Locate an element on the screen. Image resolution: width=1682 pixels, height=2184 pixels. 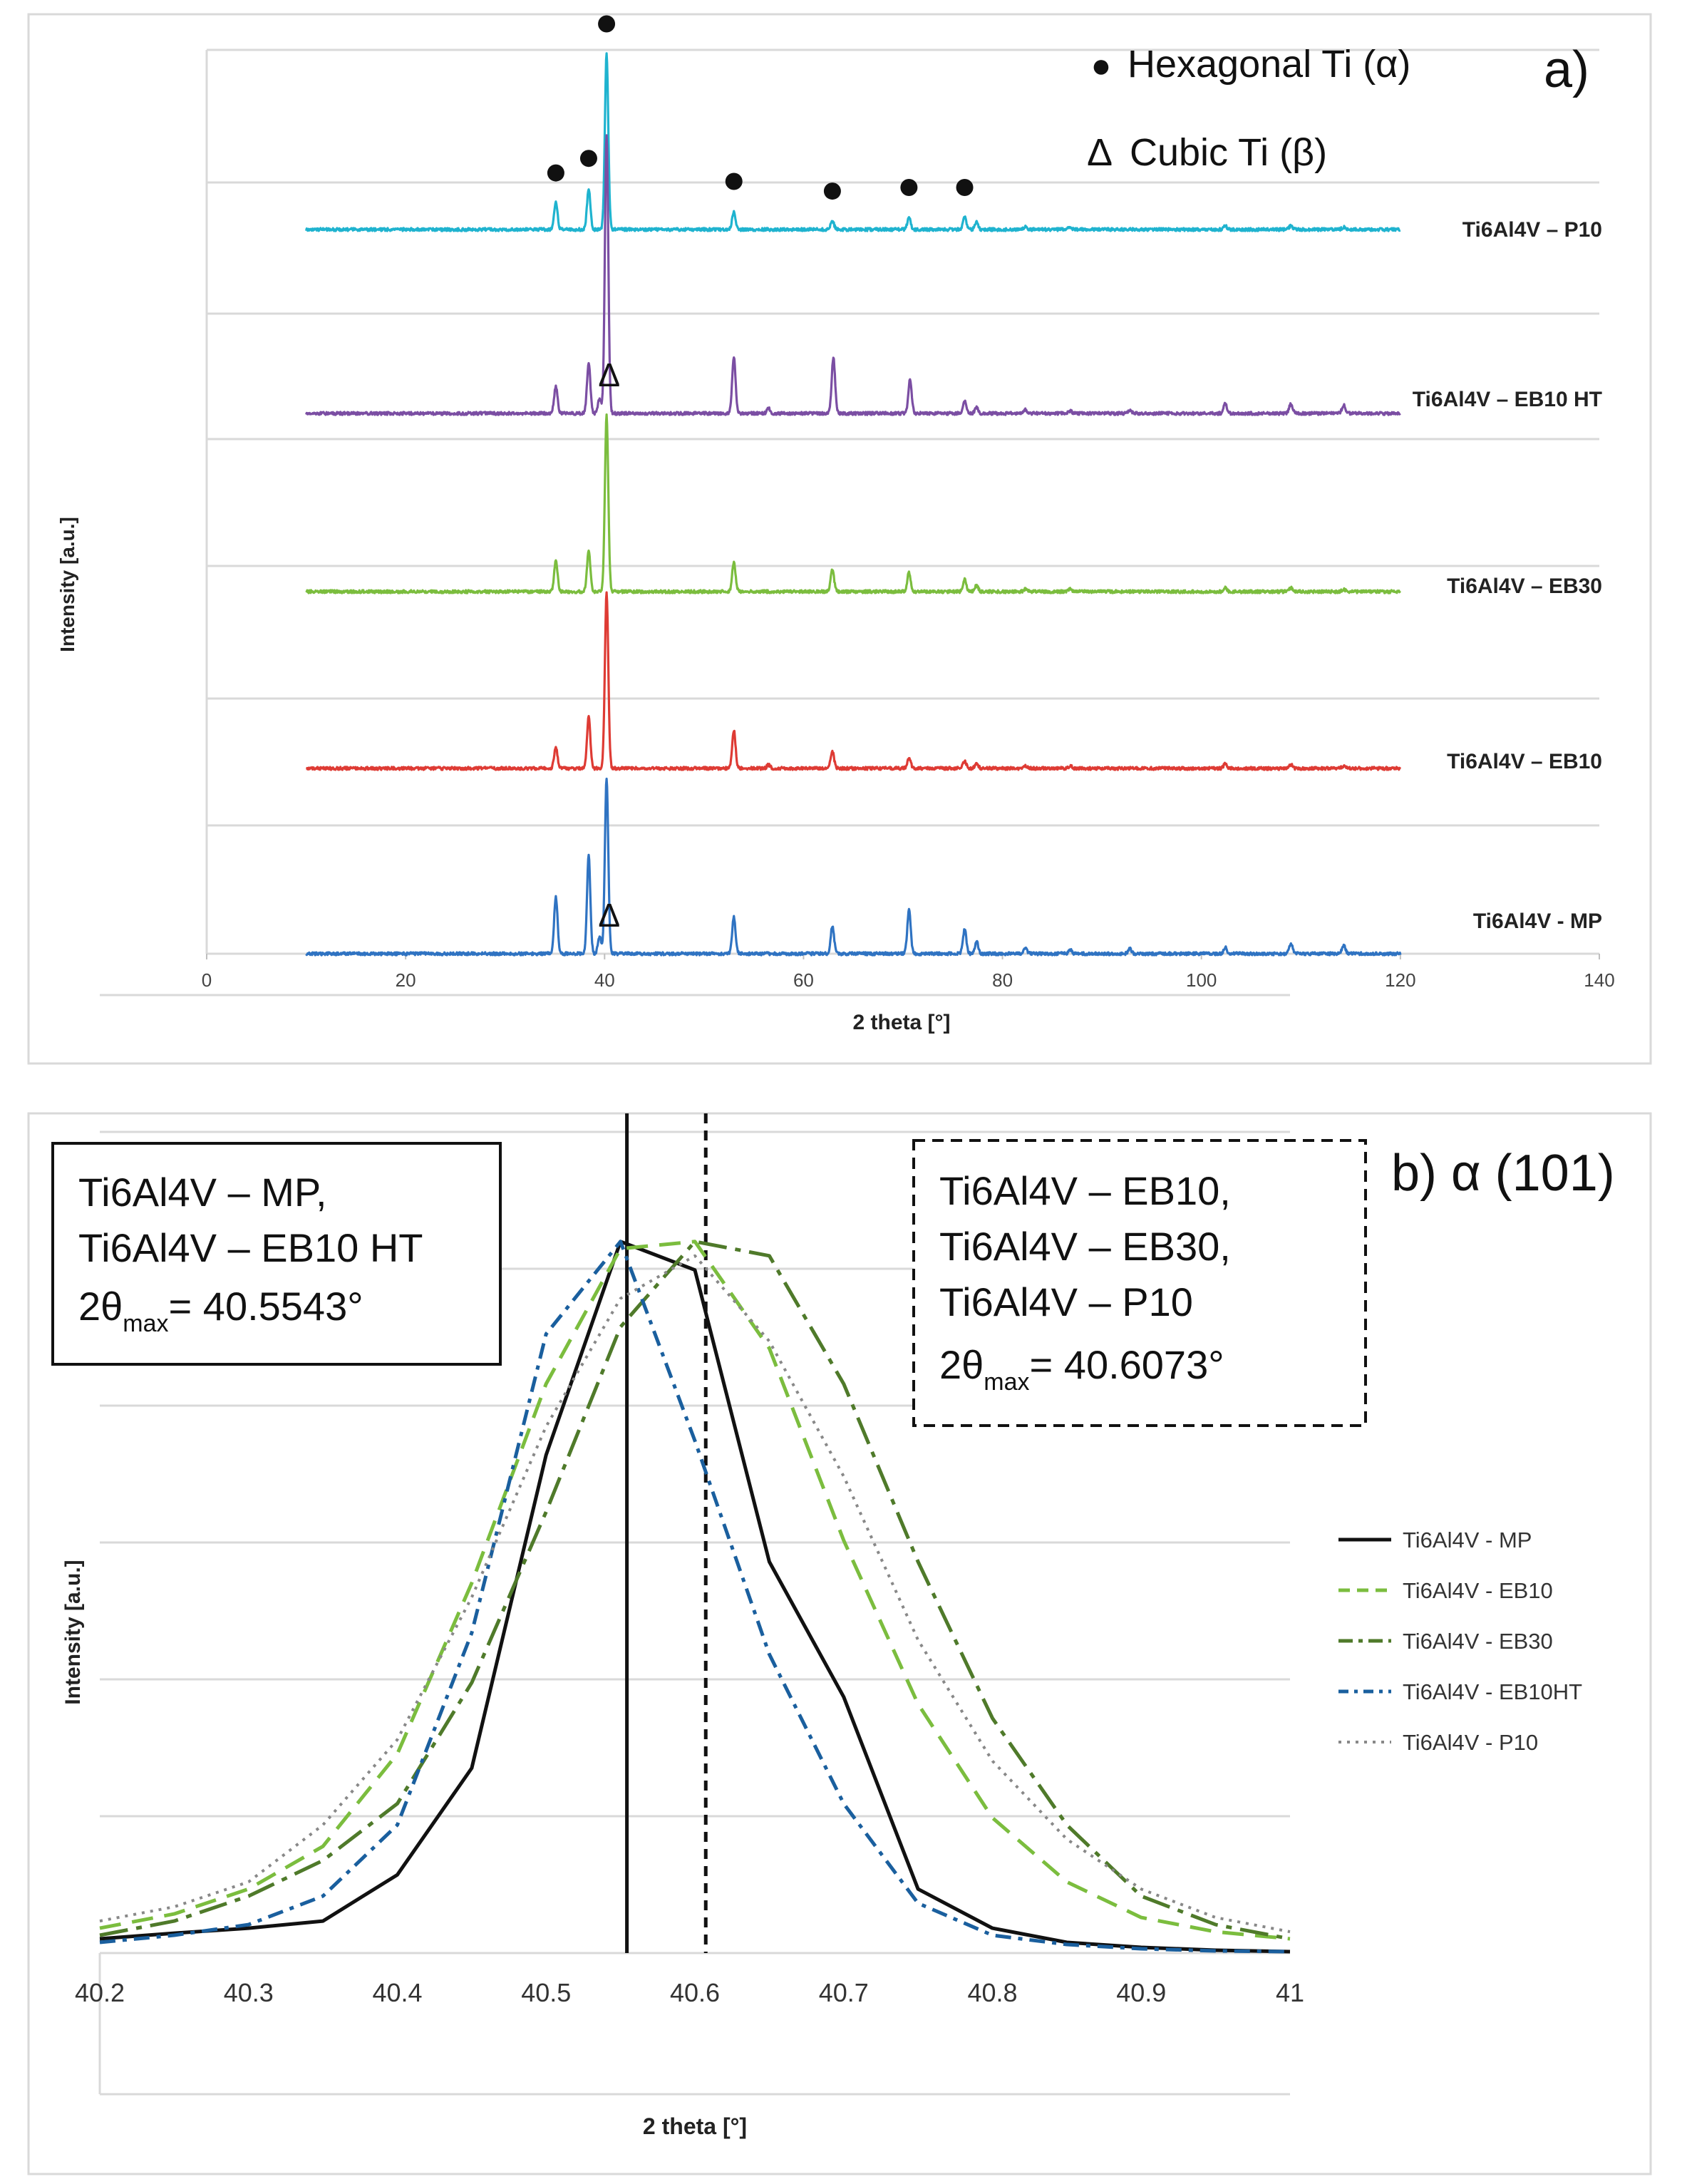
panel-a-x-axis-label: 2 theta [°] is located at coordinates (901, 1022).